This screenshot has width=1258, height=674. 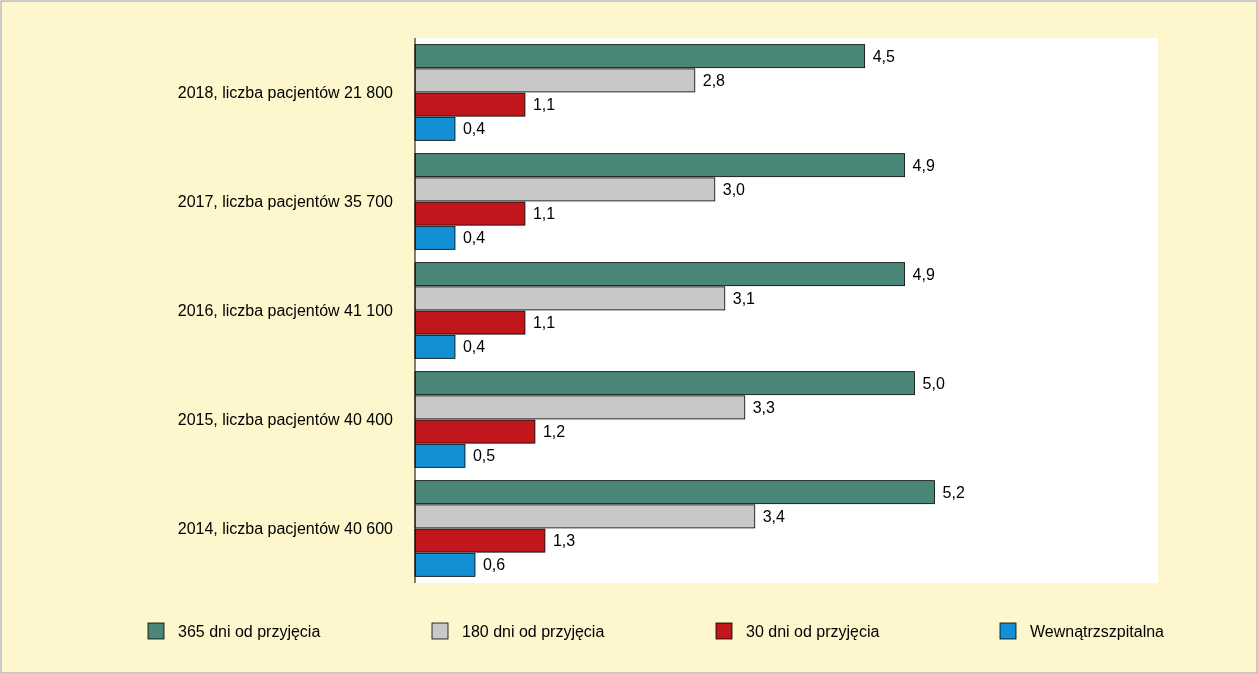 I want to click on y-tick-label: 2018, liczba pacjentów 21 800, so click(x=285, y=93).